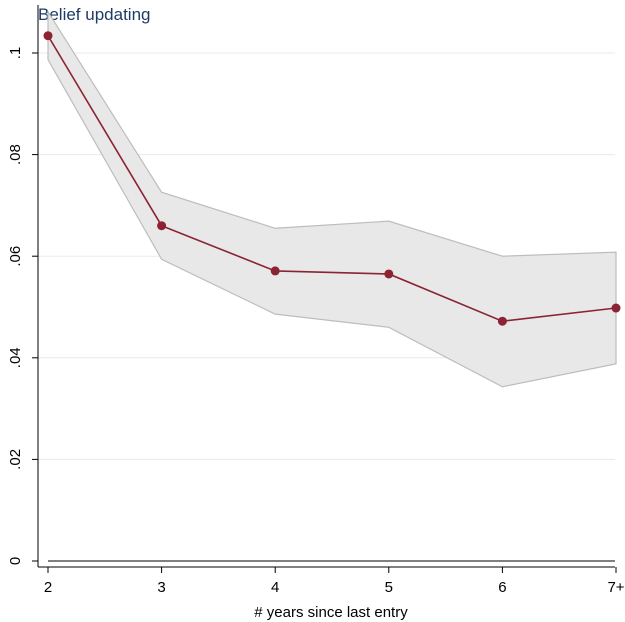 The height and width of the screenshot is (622, 625). What do you see at coordinates (22, 306) in the screenshot?
I see `y-axis: 0 .02 .04 .06 .08 .1` at bounding box center [22, 306].